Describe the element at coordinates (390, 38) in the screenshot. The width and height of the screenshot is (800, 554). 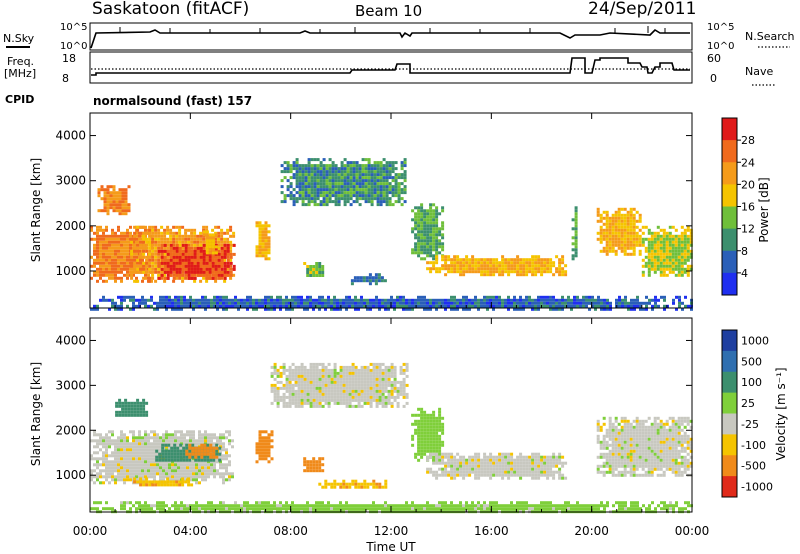
I see `nsky-trace` at that location.